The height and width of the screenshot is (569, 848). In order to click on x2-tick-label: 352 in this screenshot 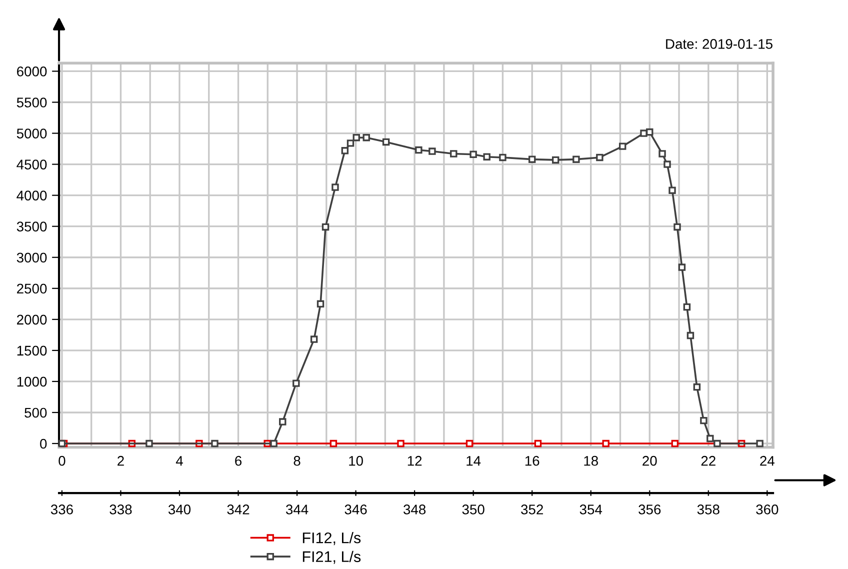, I will do `click(532, 509)`.